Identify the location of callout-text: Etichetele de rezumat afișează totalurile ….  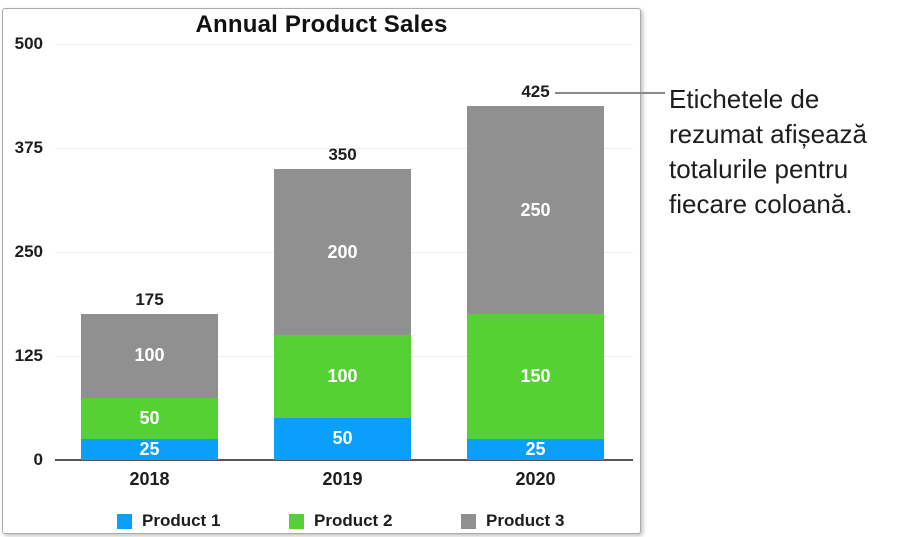
(788, 152).